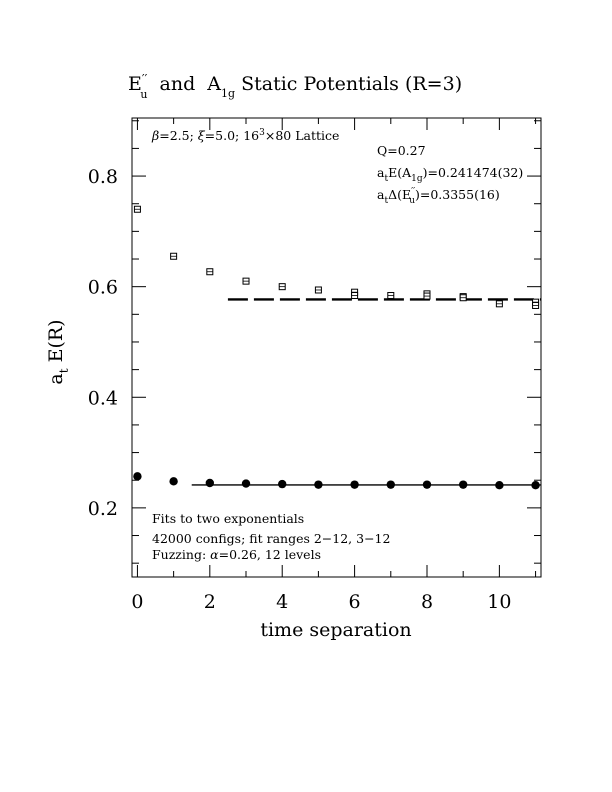  Describe the element at coordinates (56, 378) in the screenshot. I see `y-label-prefix: a` at that location.